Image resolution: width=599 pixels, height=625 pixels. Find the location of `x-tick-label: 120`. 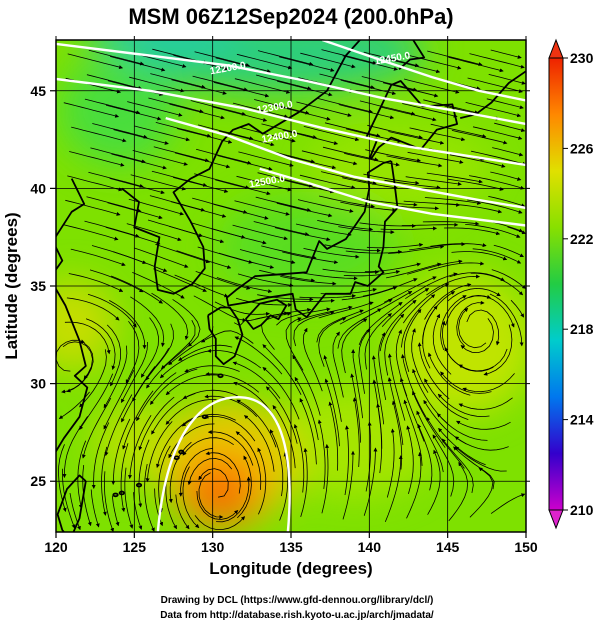

x-tick-label: 120 is located at coordinates (56, 547).